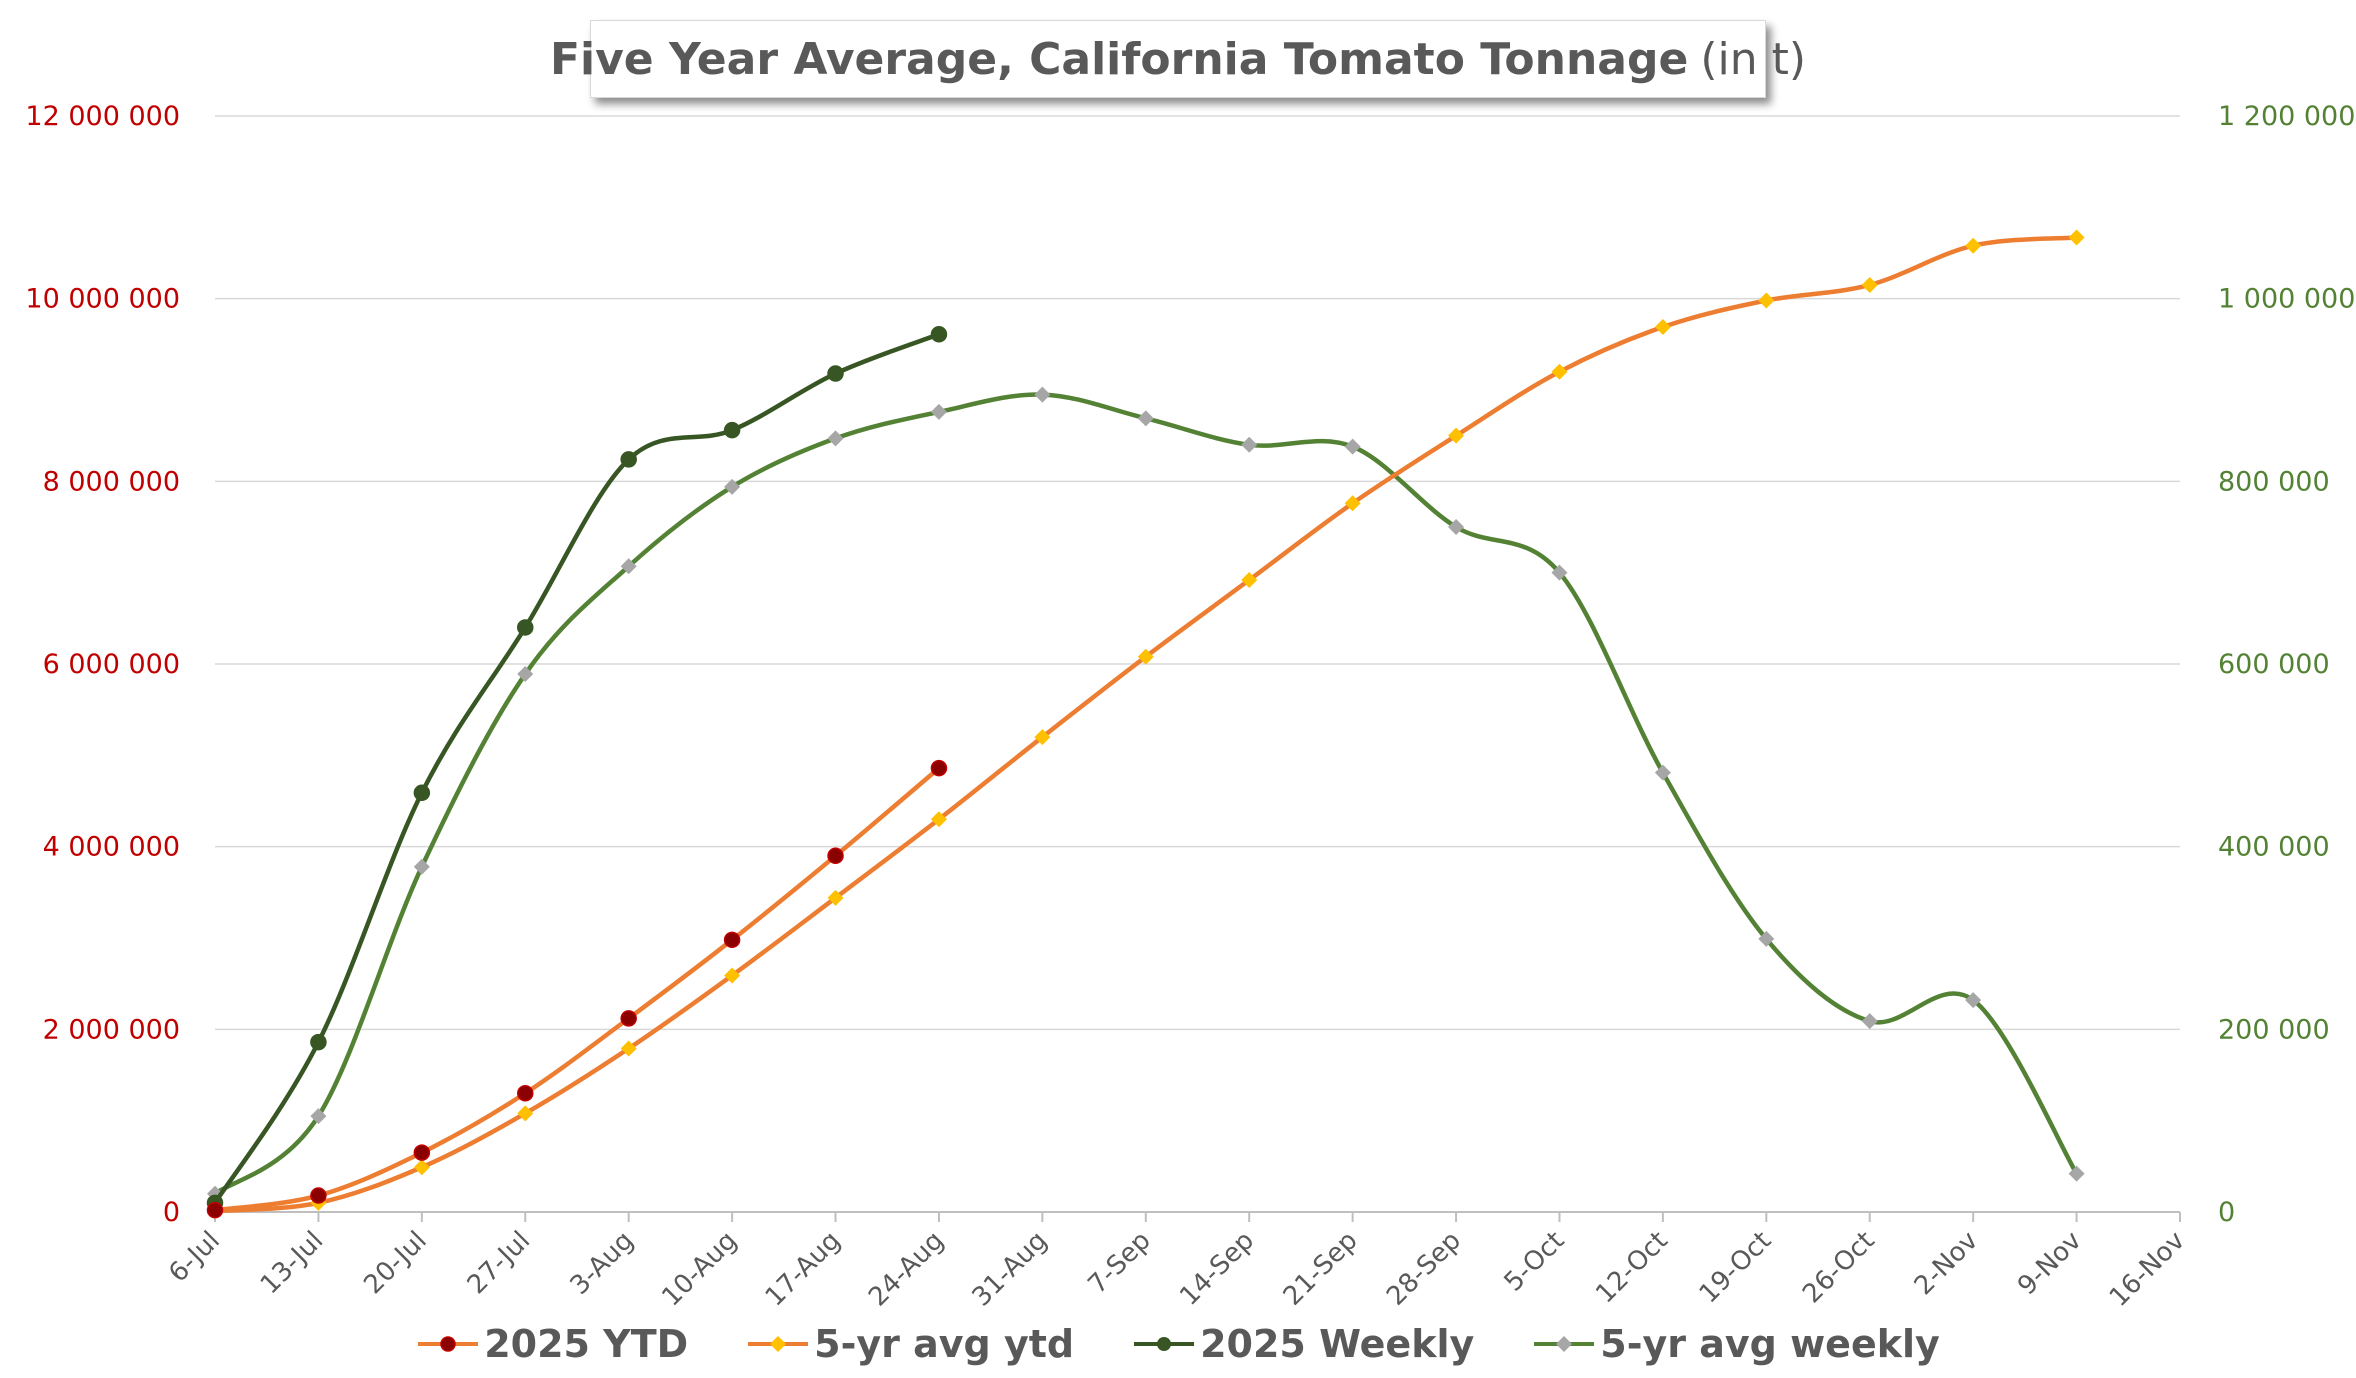 The image size is (2356, 1378). Describe the element at coordinates (2274, 1029) in the screenshot. I see `right-y-tick-label: 200 000` at that location.